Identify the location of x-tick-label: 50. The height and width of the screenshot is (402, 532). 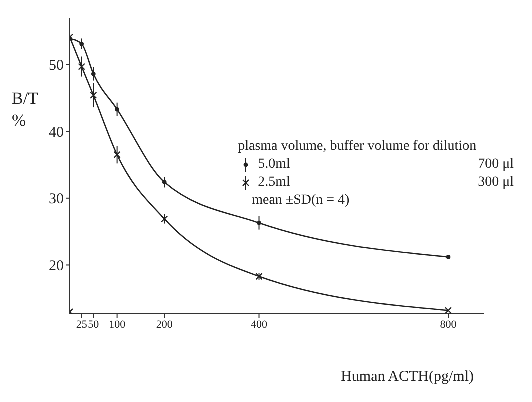
(94, 324).